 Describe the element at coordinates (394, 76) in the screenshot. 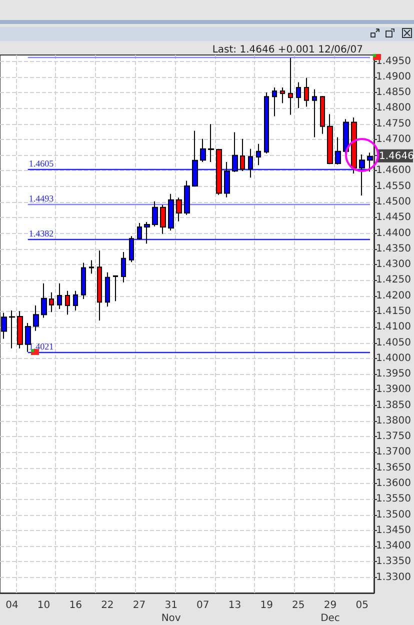

I see `y-tick-label: 1.4900` at that location.